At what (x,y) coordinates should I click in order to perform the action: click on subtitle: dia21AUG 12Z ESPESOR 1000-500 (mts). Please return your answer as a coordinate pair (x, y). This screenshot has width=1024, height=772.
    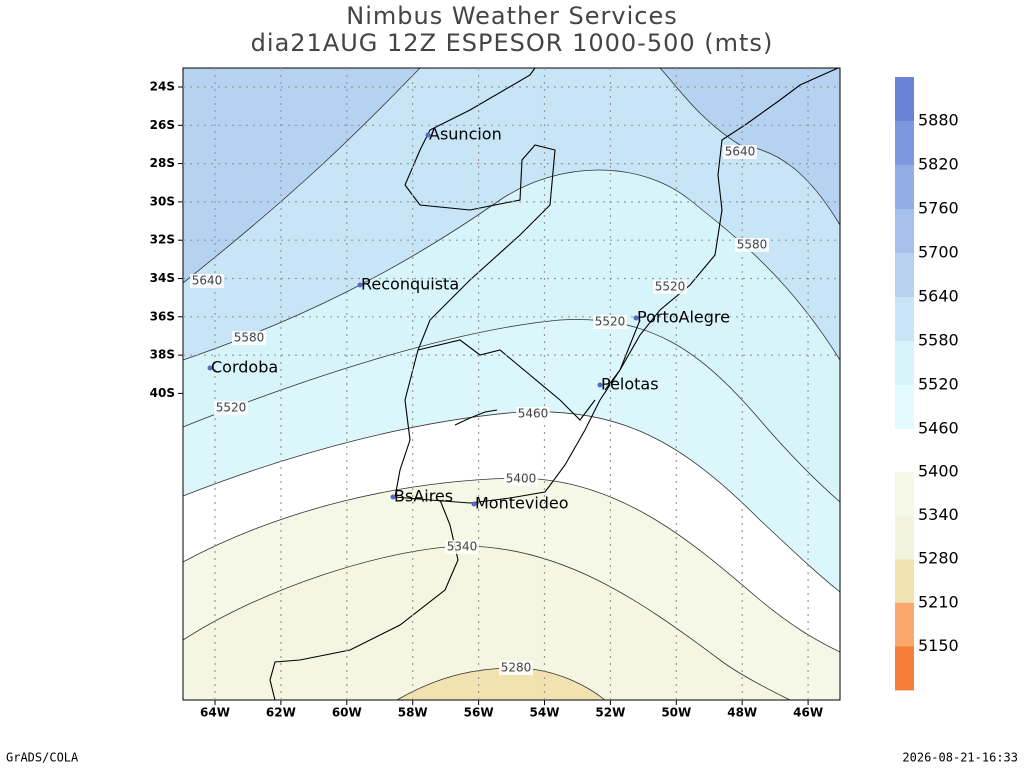
    Looking at the image, I should click on (512, 43).